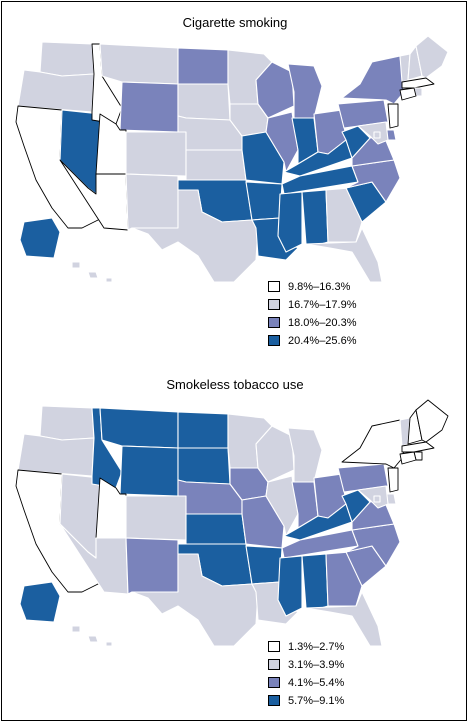  I want to click on legend-label: 20.4%–25.6%, so click(322, 341).